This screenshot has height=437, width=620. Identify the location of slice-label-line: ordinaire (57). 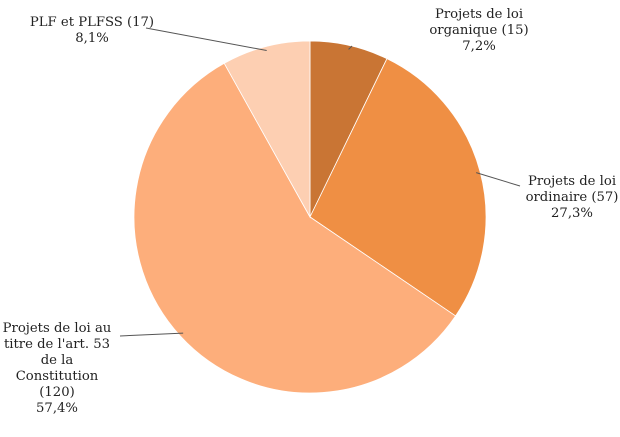
(572, 197).